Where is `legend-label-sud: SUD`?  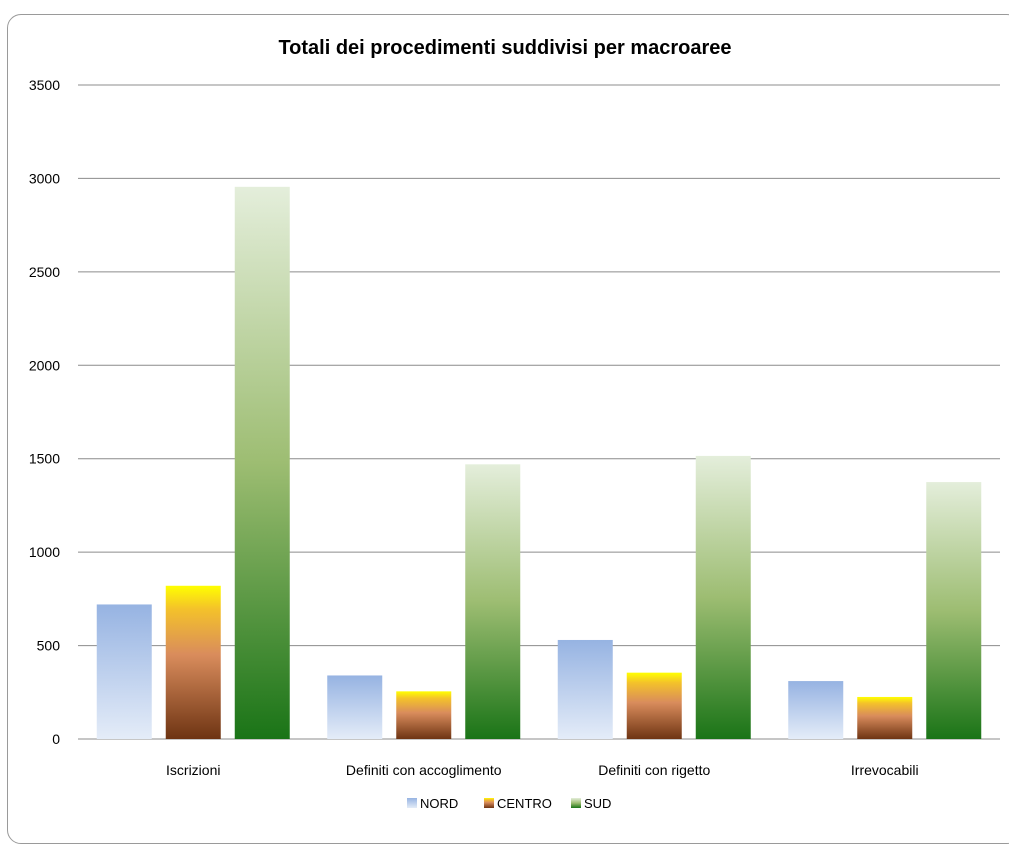 legend-label-sud: SUD is located at coordinates (597, 803).